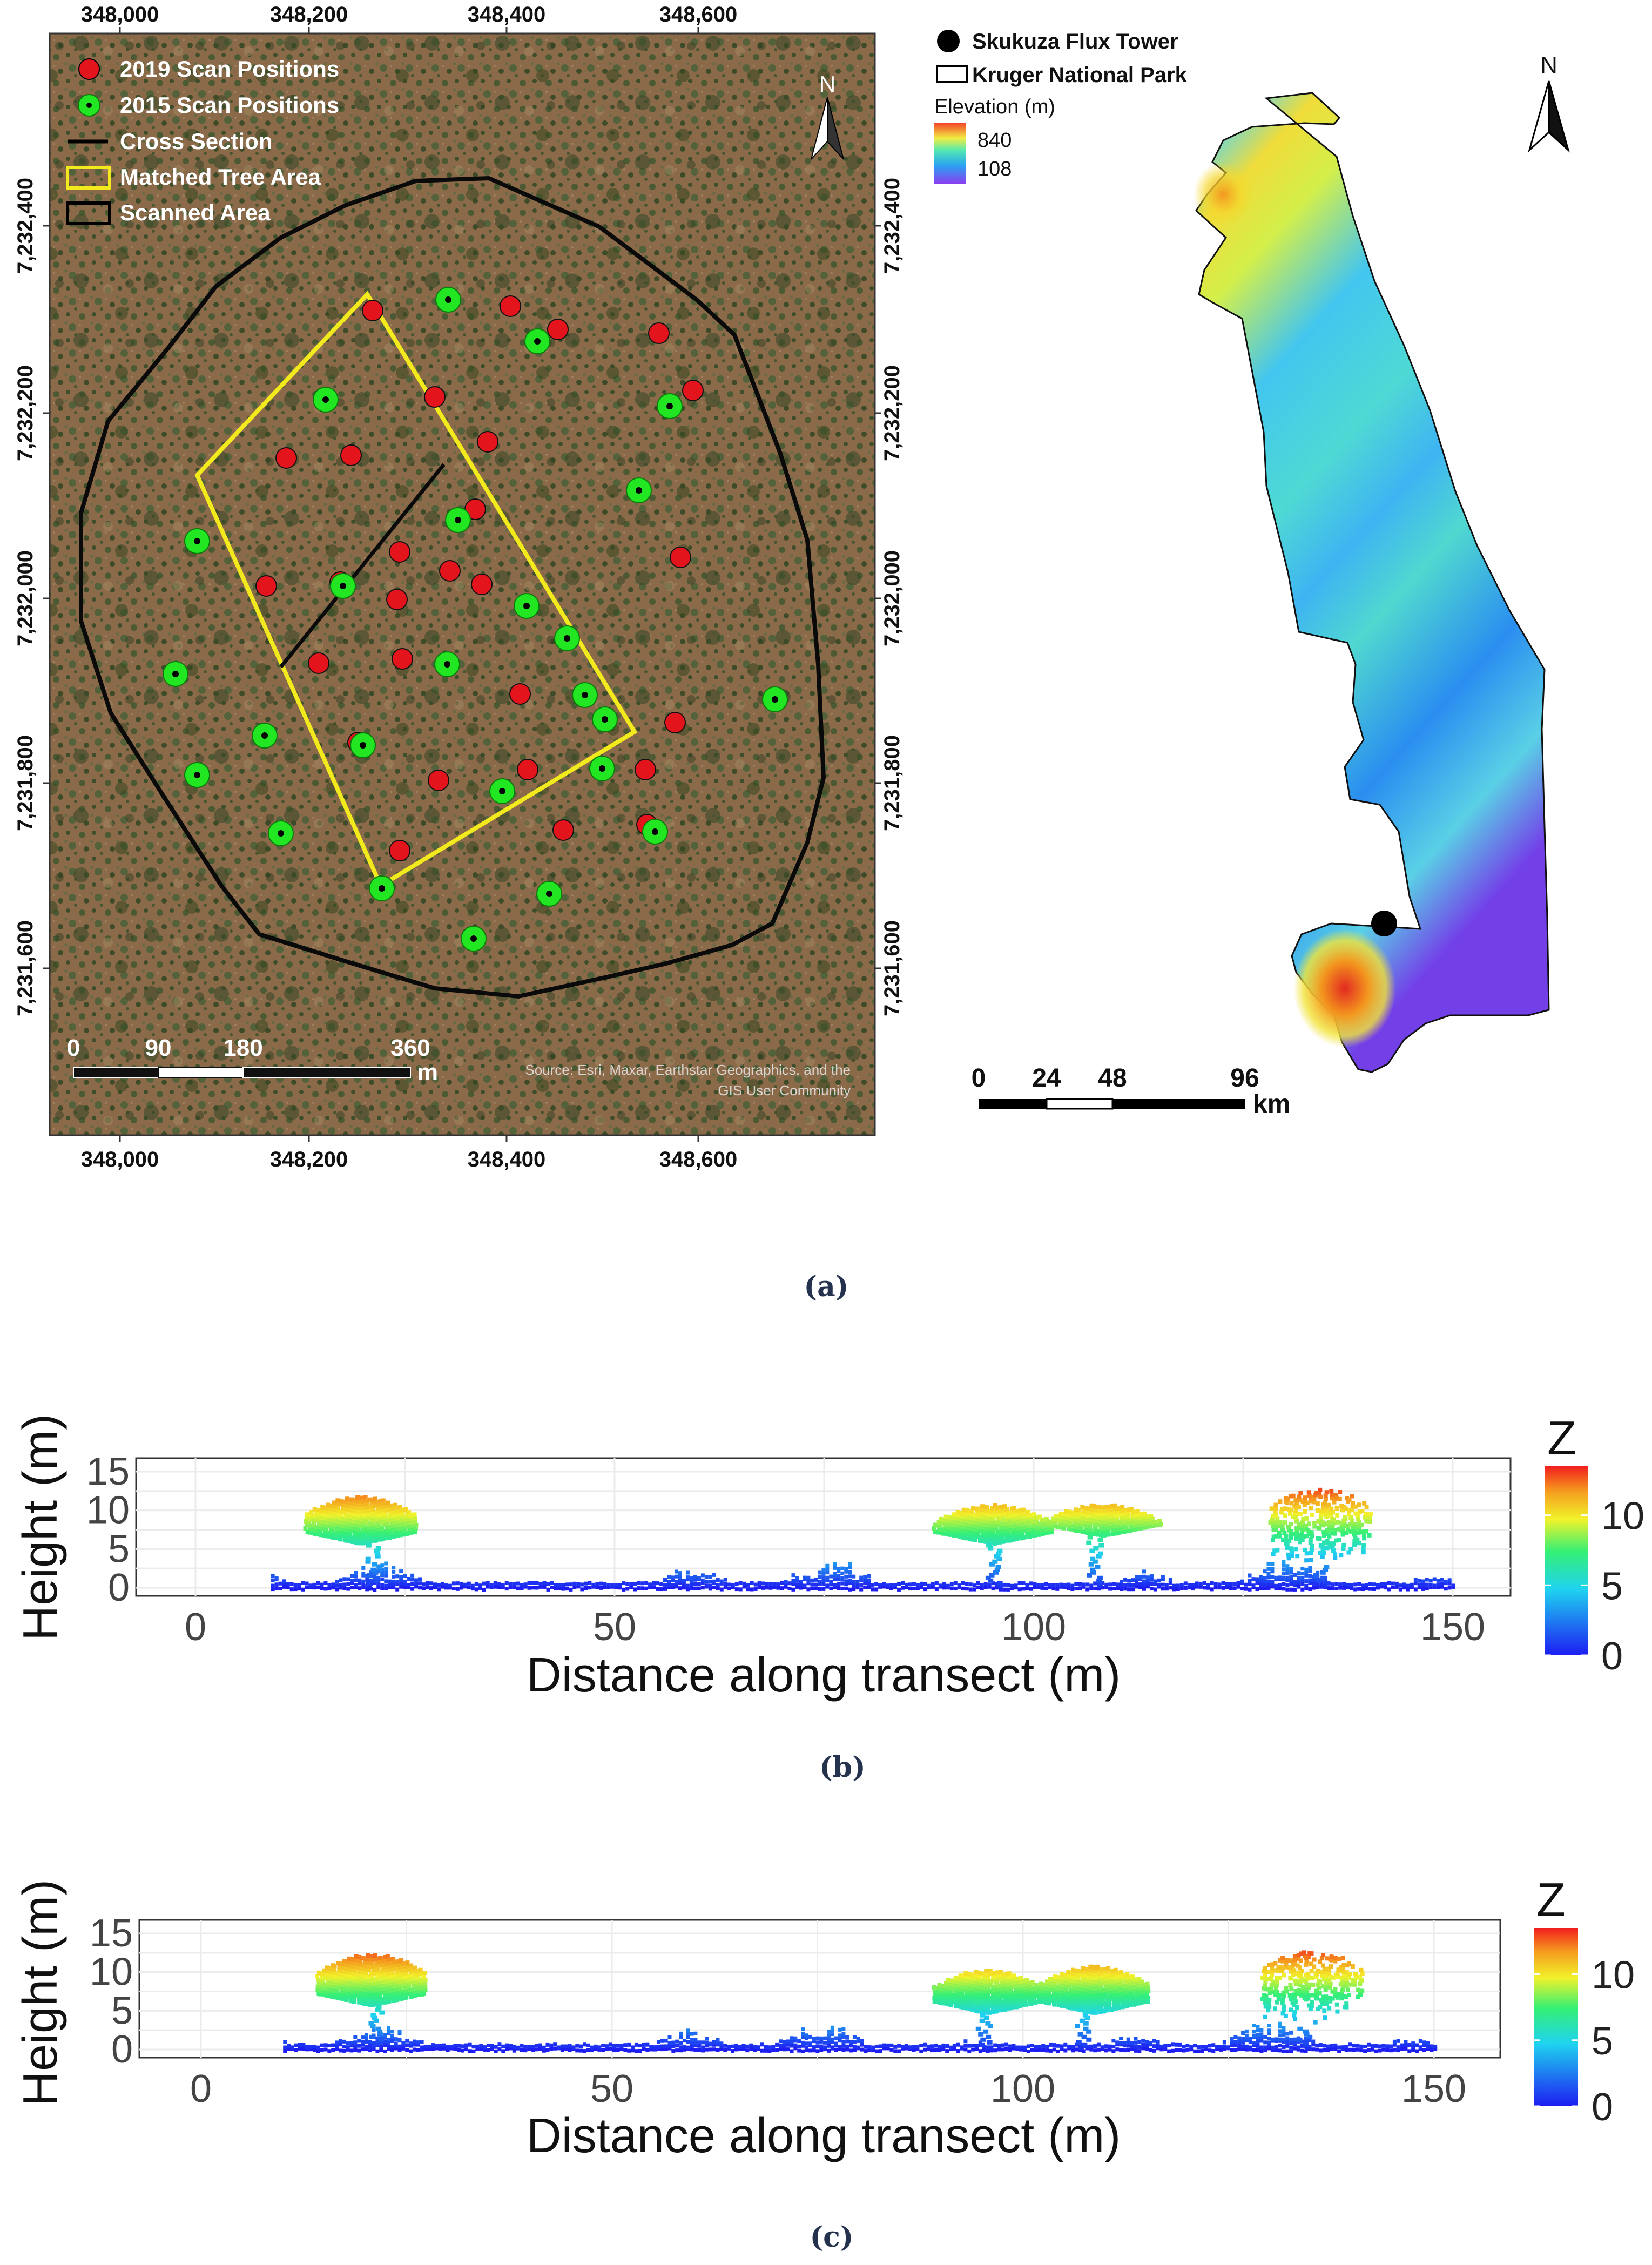 The height and width of the screenshot is (2265, 1652). What do you see at coordinates (119, 1548) in the screenshot?
I see `y-tick-label: 5` at bounding box center [119, 1548].